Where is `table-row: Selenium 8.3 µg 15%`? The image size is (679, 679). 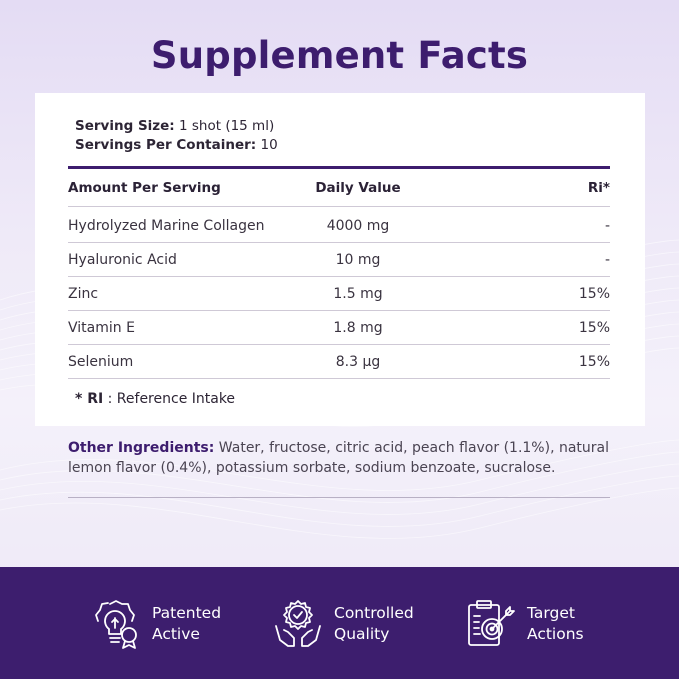
table-row: Selenium 8.3 µg 15% is located at coordinates (339, 362).